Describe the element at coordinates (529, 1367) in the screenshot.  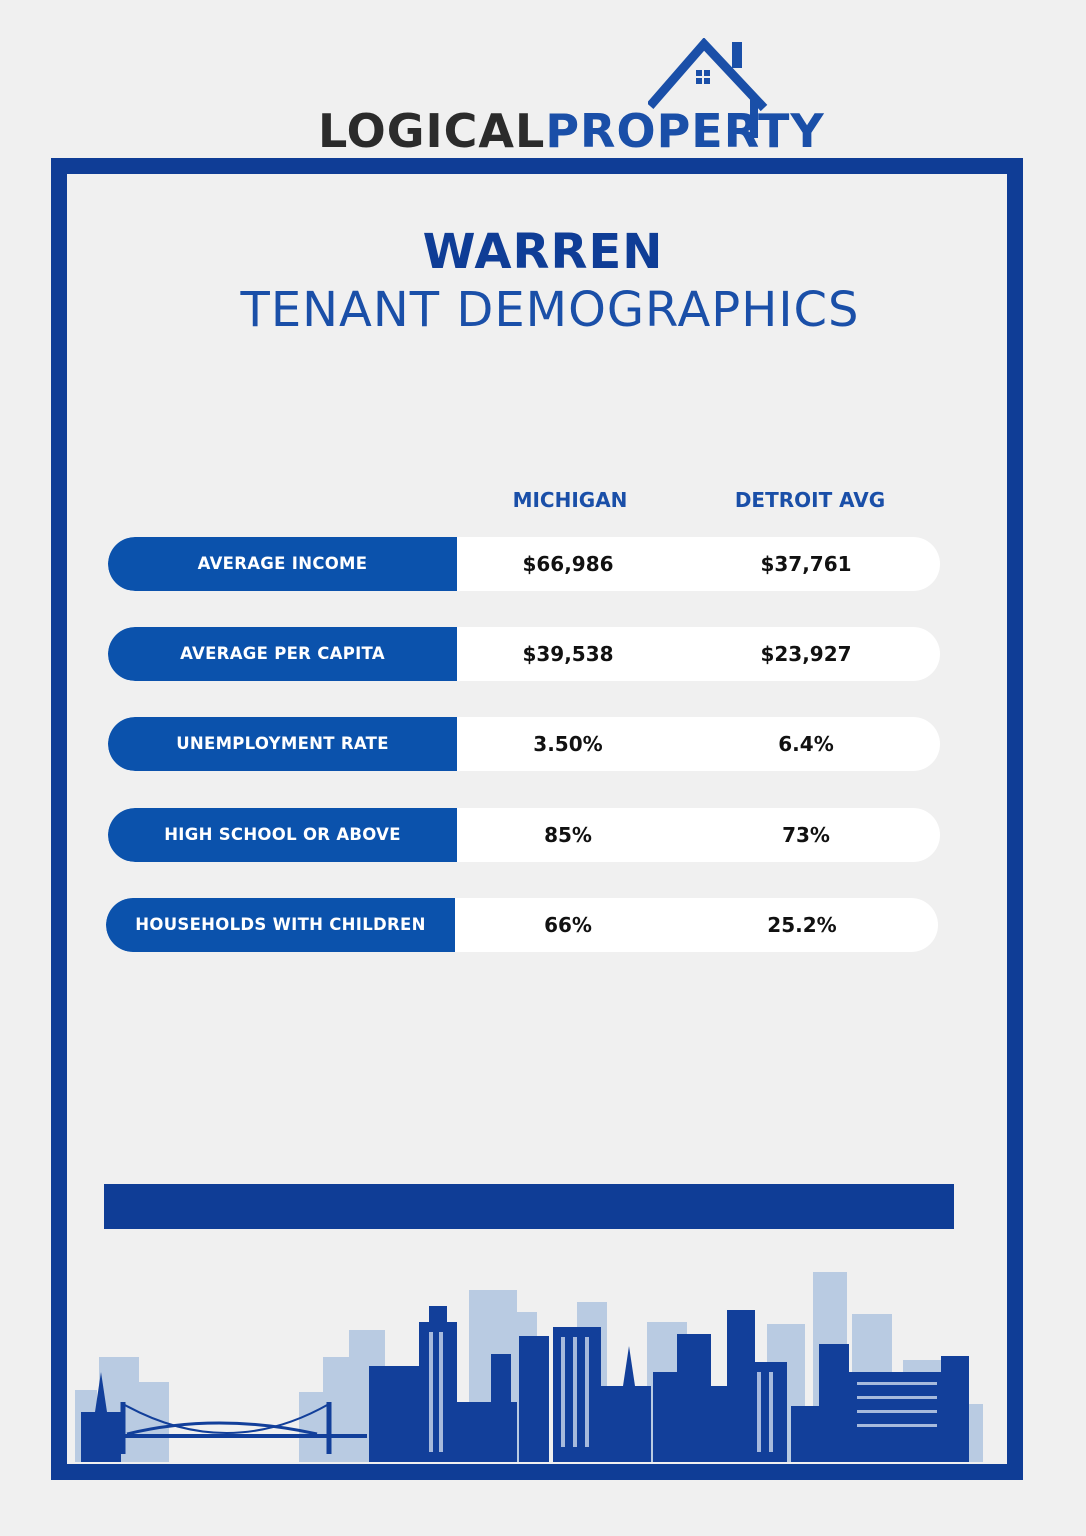
I see `city-skyline-illustration` at that location.